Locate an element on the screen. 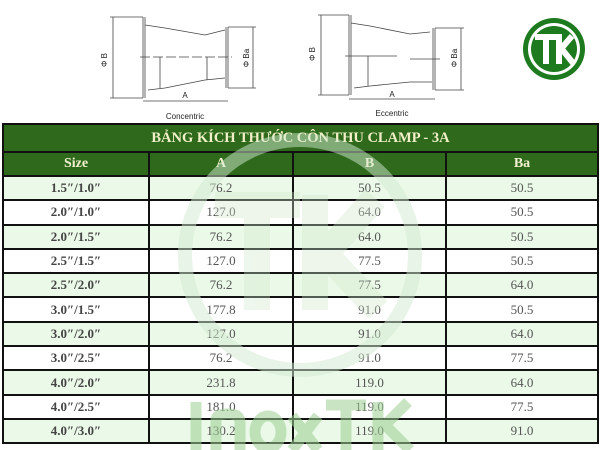 Image resolution: width=600 pixels, height=450 pixels. dim-ba-label: Φ Ba is located at coordinates (246, 57).